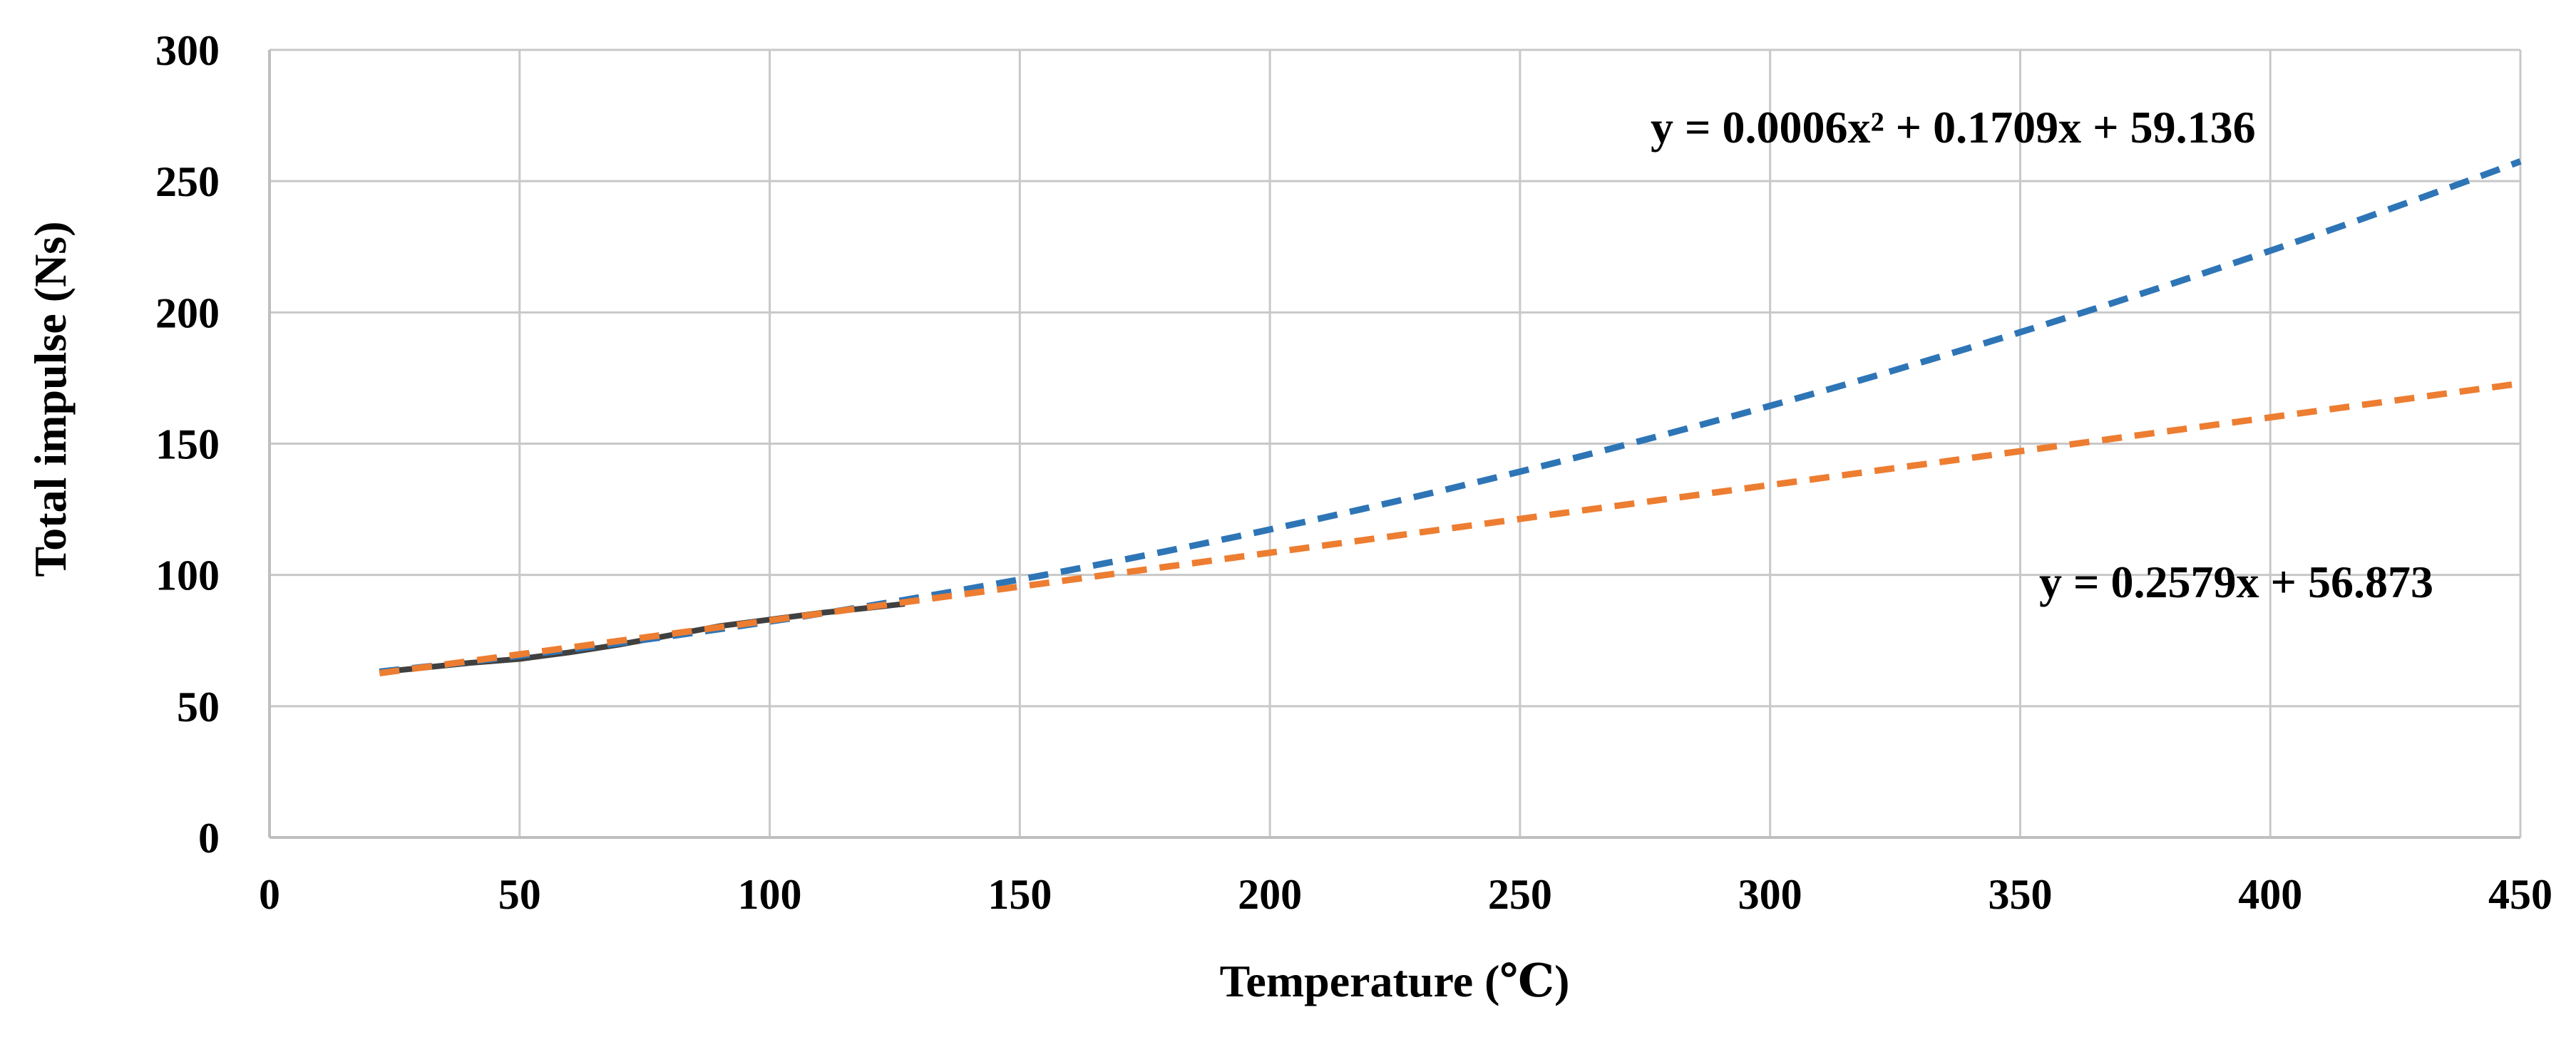  I want to click on x-tick-label: 0, so click(269, 894).